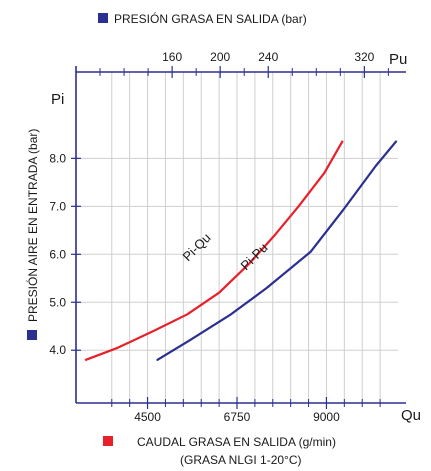  What do you see at coordinates (57, 254) in the screenshot?
I see `y-tick-label: 6.0` at bounding box center [57, 254].